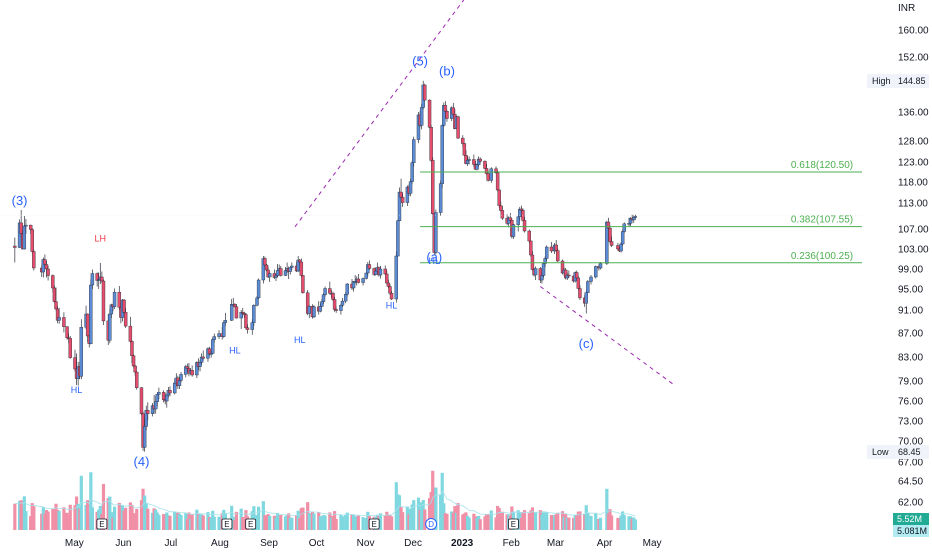 The width and height of the screenshot is (932, 555). I want to click on badge-letter: E, so click(513, 524).